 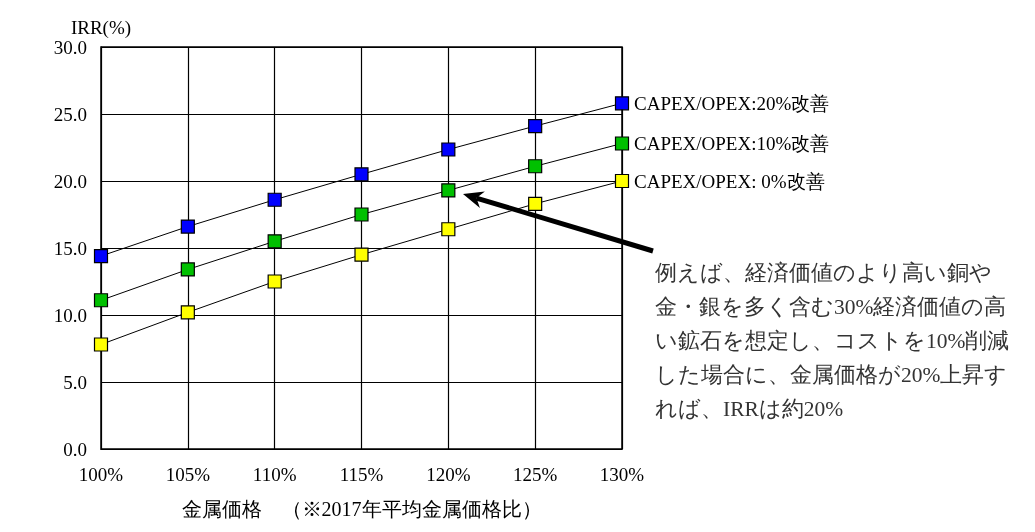 I want to click on x-tick-label: 130%, so click(x=622, y=474).